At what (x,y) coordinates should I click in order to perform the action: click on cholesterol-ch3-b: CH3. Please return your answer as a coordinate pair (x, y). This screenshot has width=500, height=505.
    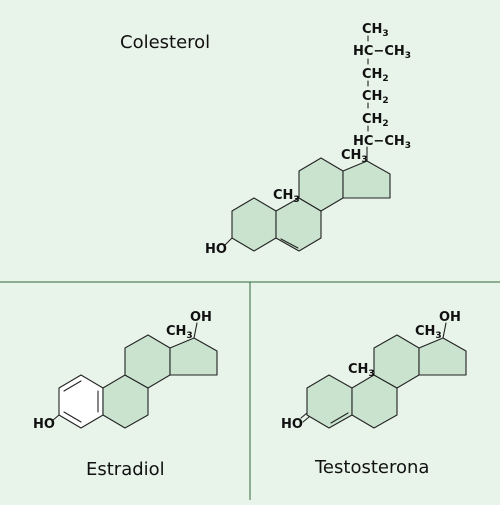
    Looking at the image, I should click on (354, 156).